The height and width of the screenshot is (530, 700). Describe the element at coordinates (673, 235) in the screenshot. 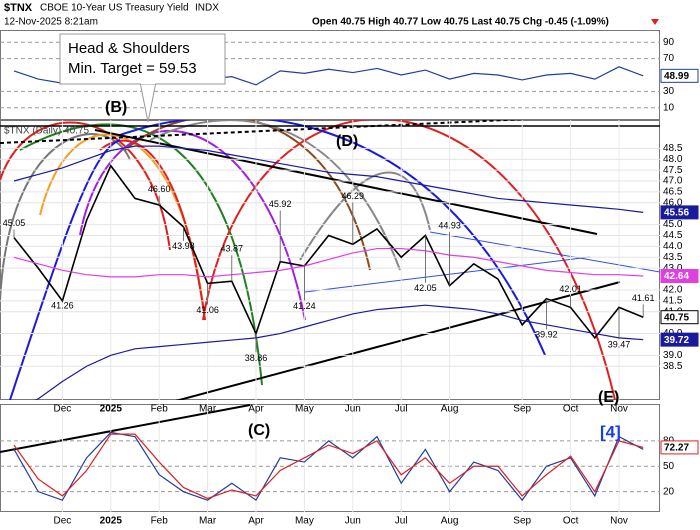

I see `y-tick-label: 44.5` at that location.